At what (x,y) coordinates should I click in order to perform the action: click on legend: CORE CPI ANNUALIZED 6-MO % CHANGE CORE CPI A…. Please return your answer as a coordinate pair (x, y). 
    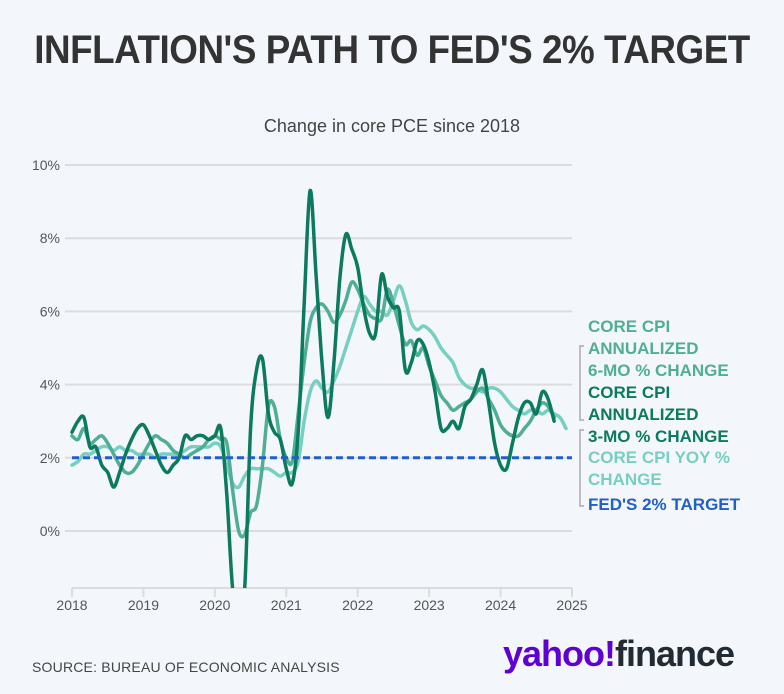
    Looking at the image, I should click on (660, 415).